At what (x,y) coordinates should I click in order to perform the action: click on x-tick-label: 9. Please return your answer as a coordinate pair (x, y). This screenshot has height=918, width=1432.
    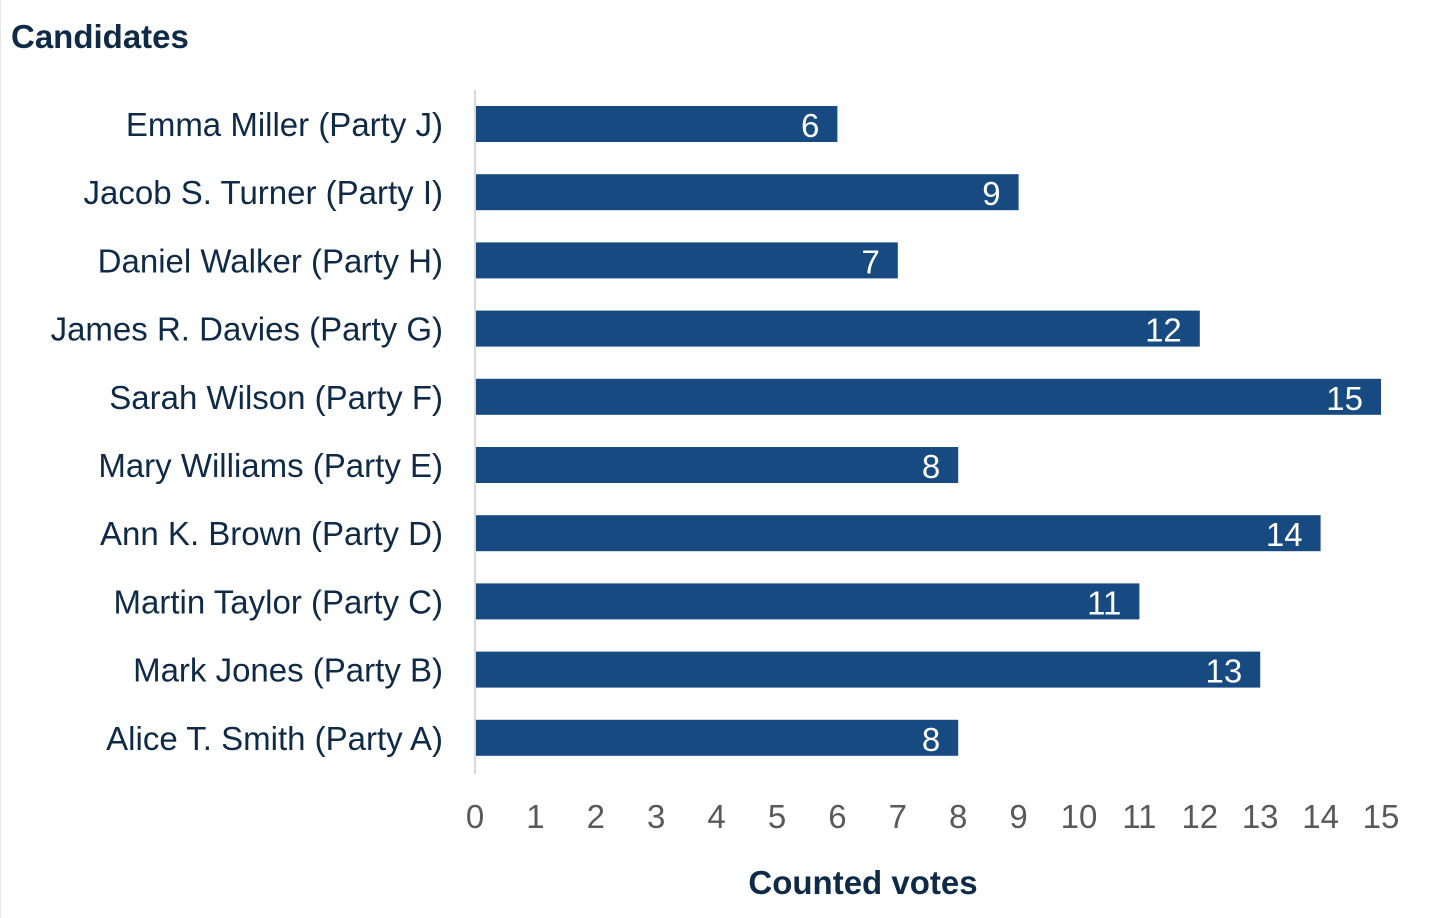
    Looking at the image, I should click on (1018, 816).